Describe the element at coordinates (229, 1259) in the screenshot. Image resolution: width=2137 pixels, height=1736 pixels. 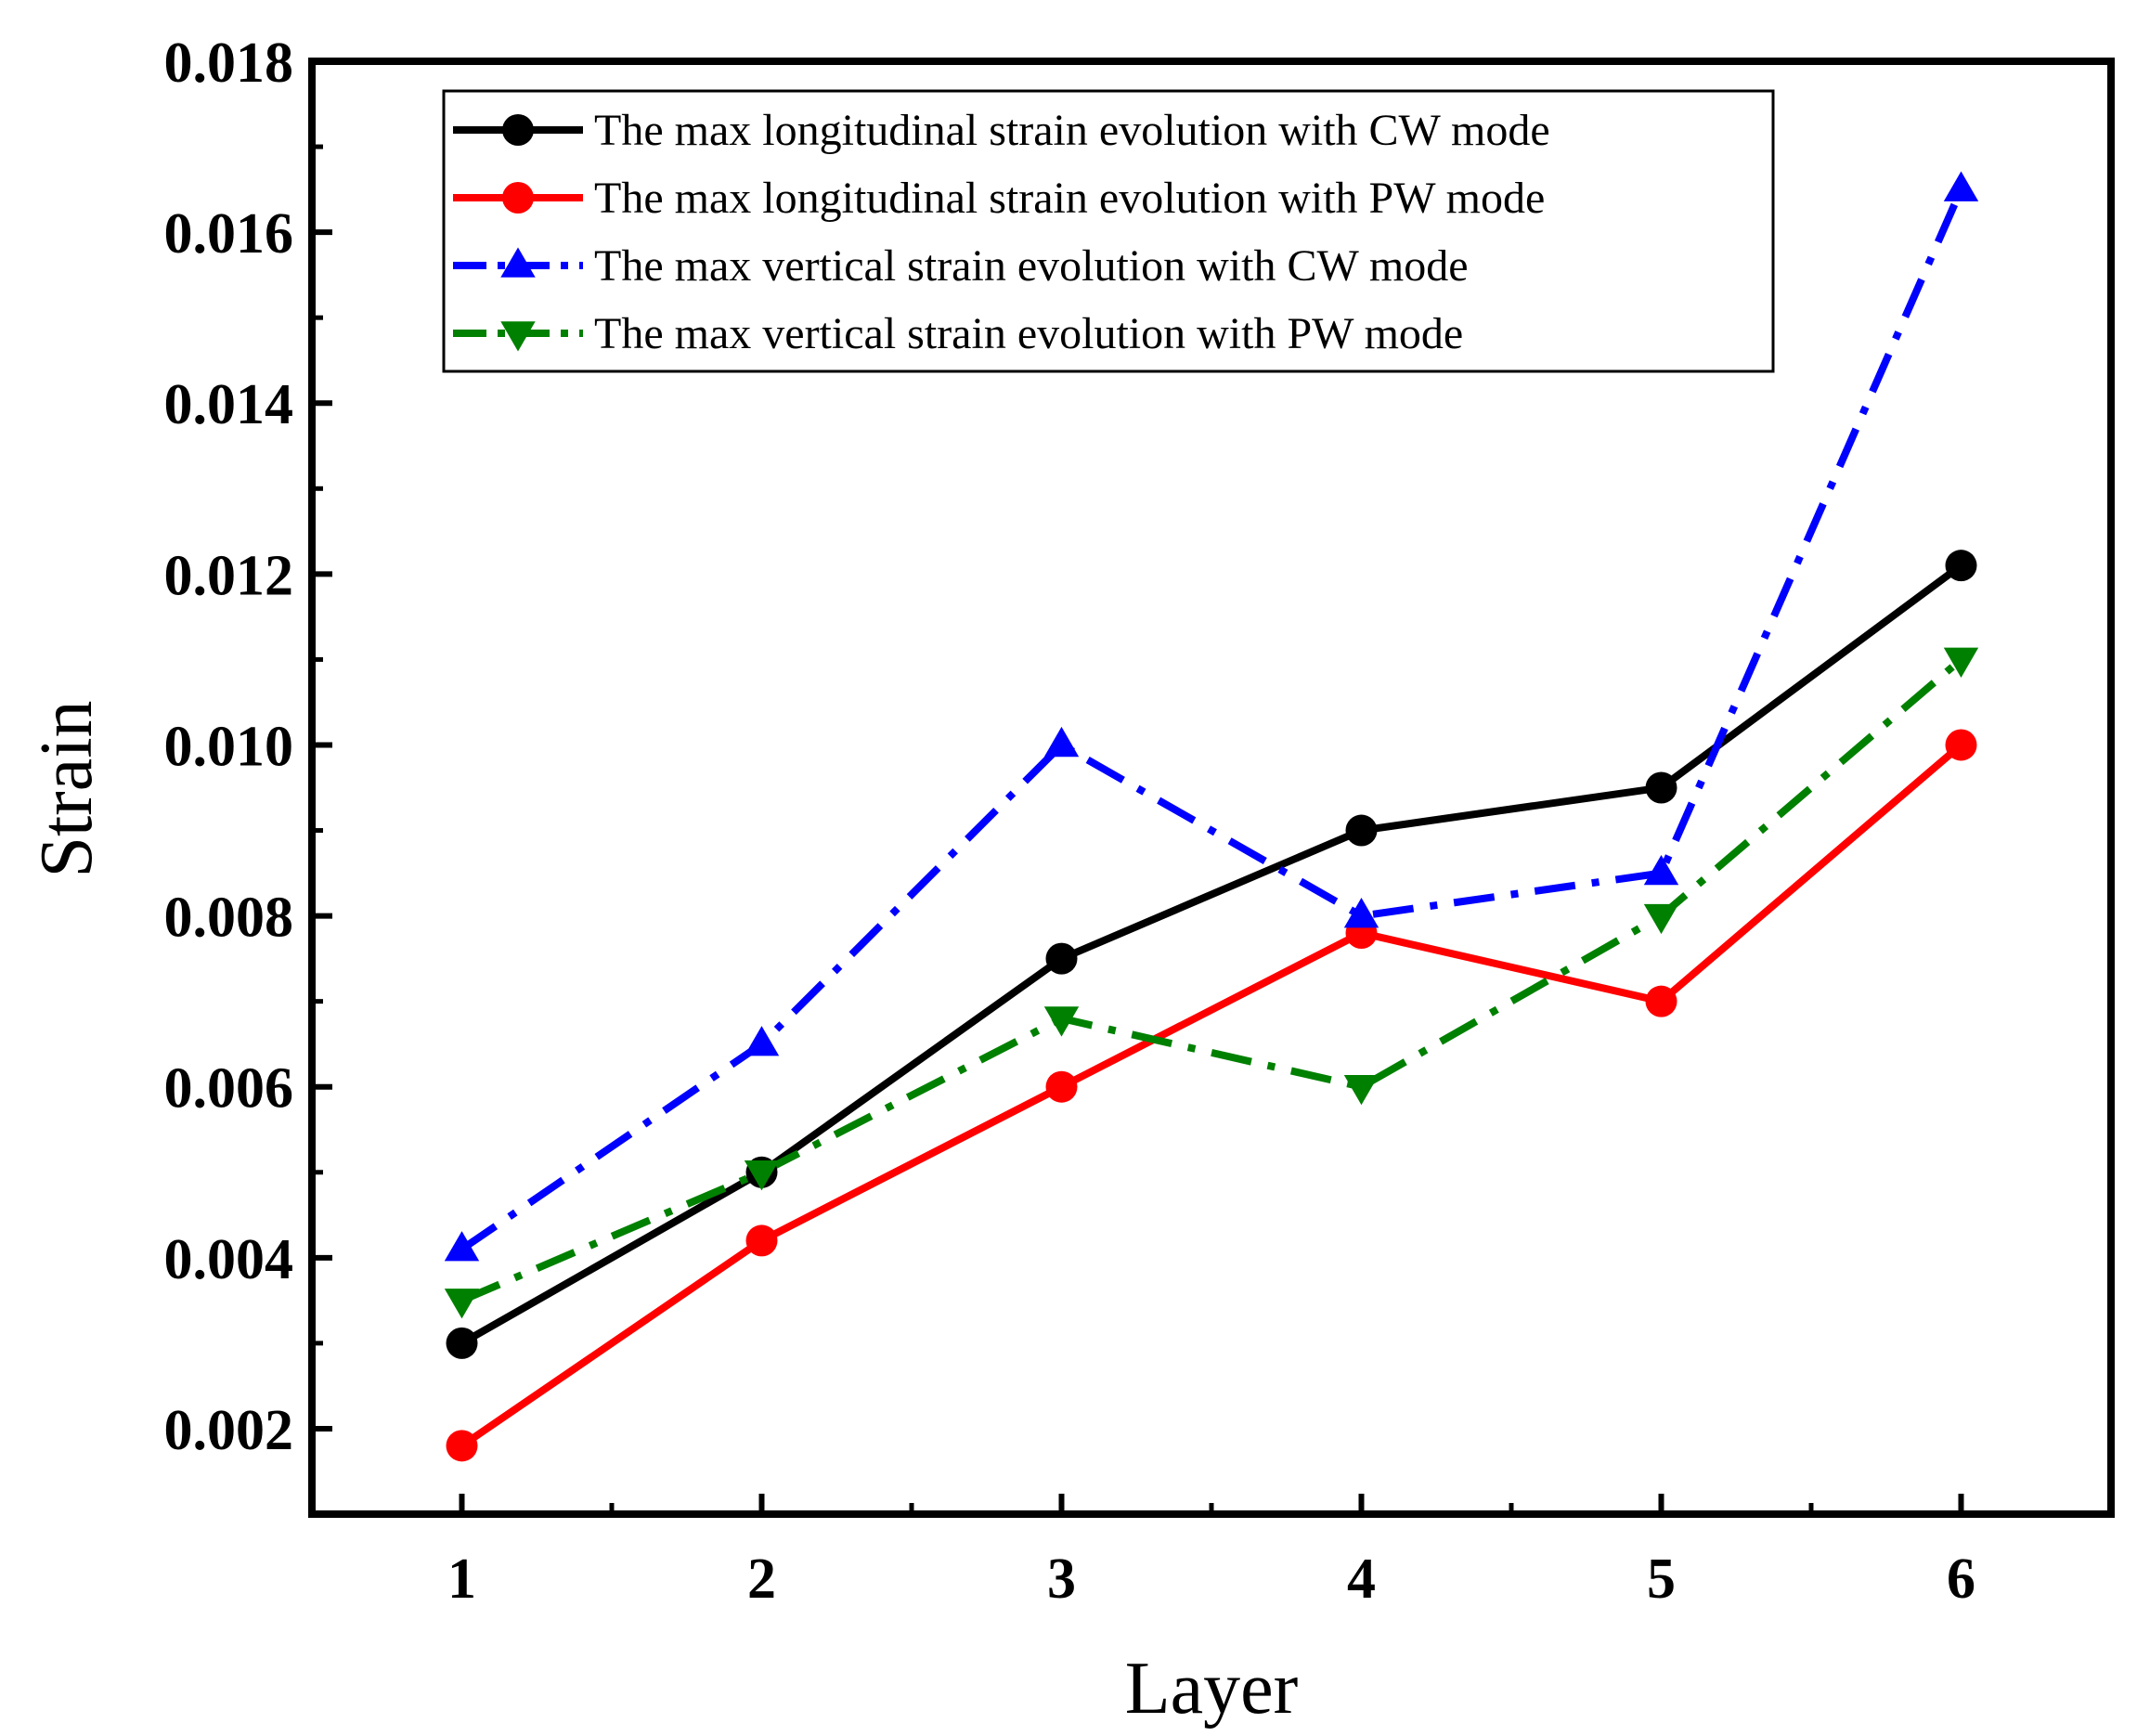
I see `y-tick-label: 0.004` at that location.